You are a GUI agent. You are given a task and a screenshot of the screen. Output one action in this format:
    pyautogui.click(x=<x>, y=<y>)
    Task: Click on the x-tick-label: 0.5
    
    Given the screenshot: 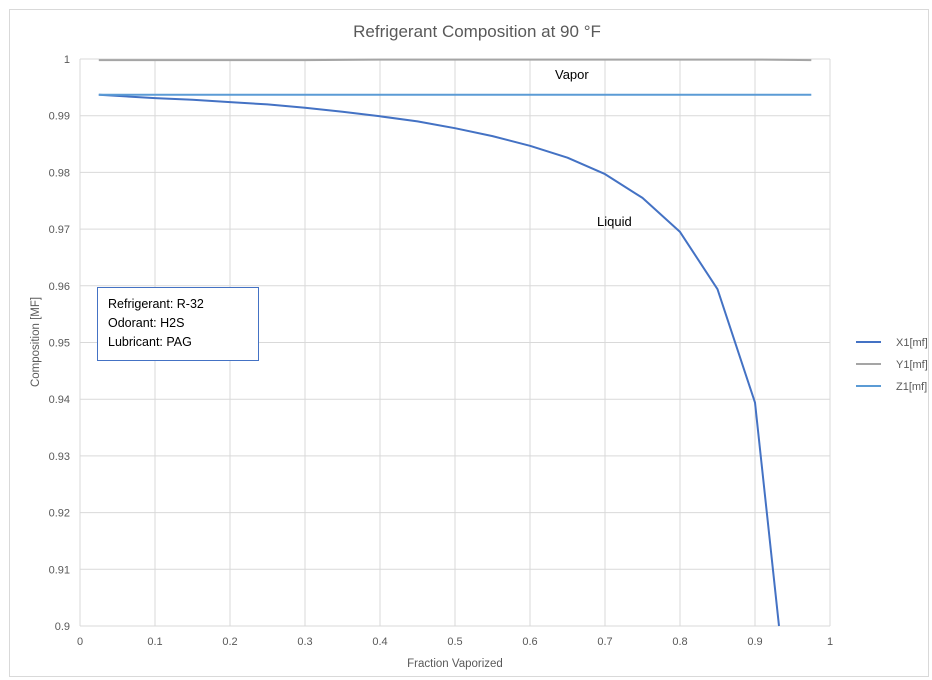 What is the action you would take?
    pyautogui.click(x=454, y=642)
    